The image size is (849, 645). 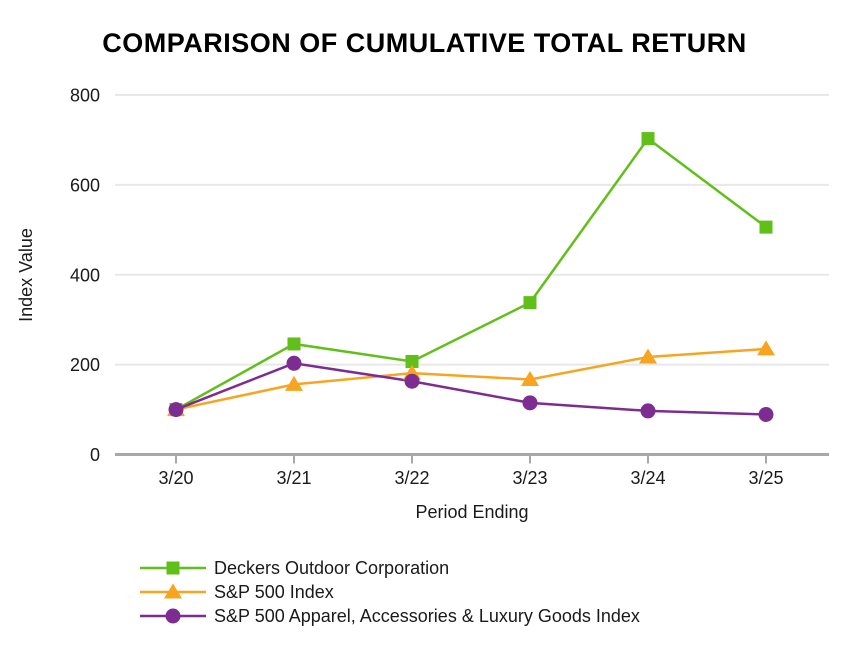 I want to click on y-tick-label: 600, so click(x=85, y=185).